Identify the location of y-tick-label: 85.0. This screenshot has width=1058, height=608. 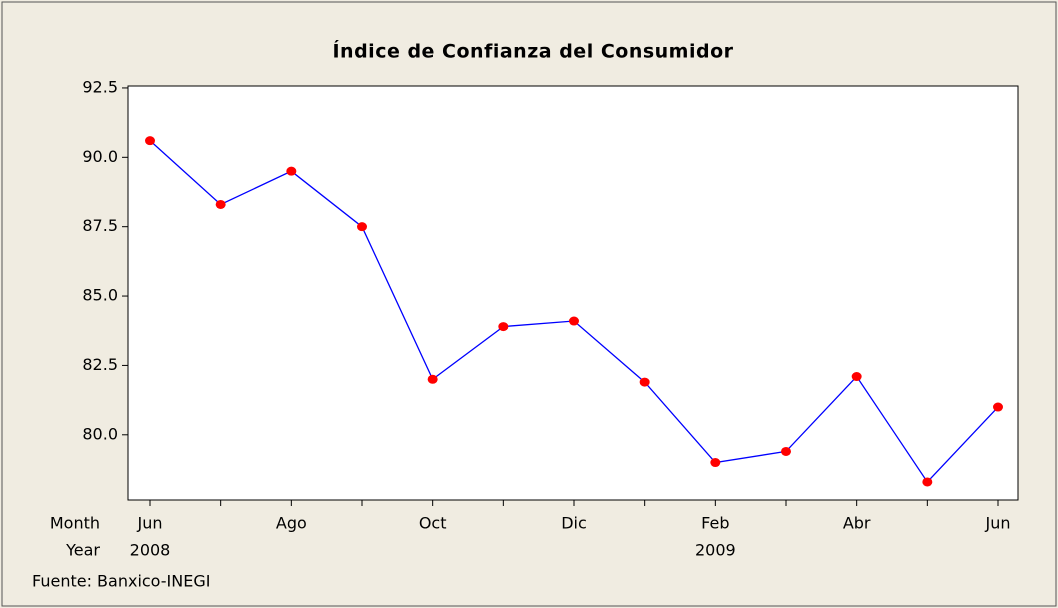
(100, 295).